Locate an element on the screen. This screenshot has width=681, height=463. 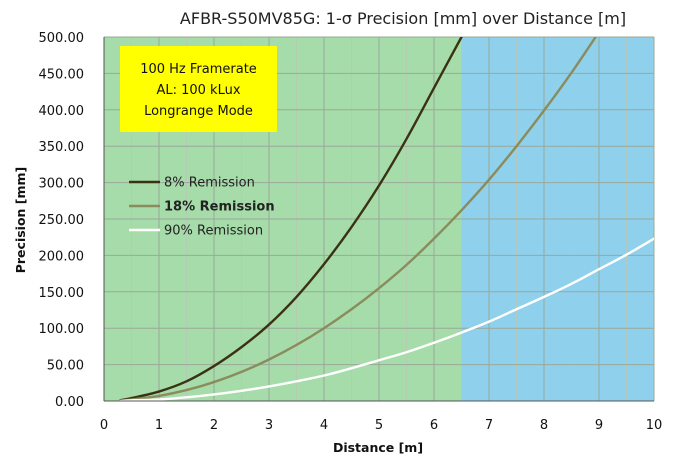
y-tick-label: 100.00 is located at coordinates (62, 329).